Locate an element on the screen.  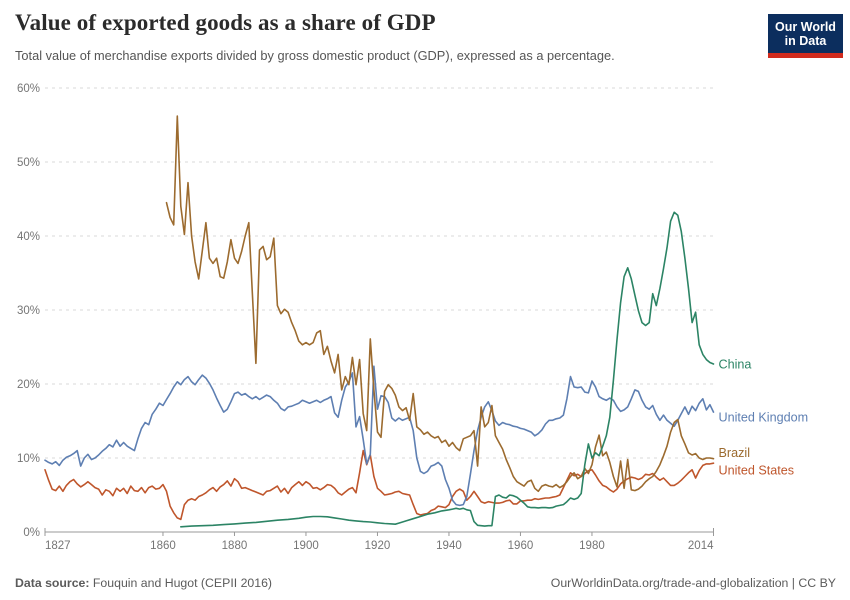
y-tick-label: 40% is located at coordinates (28, 237).